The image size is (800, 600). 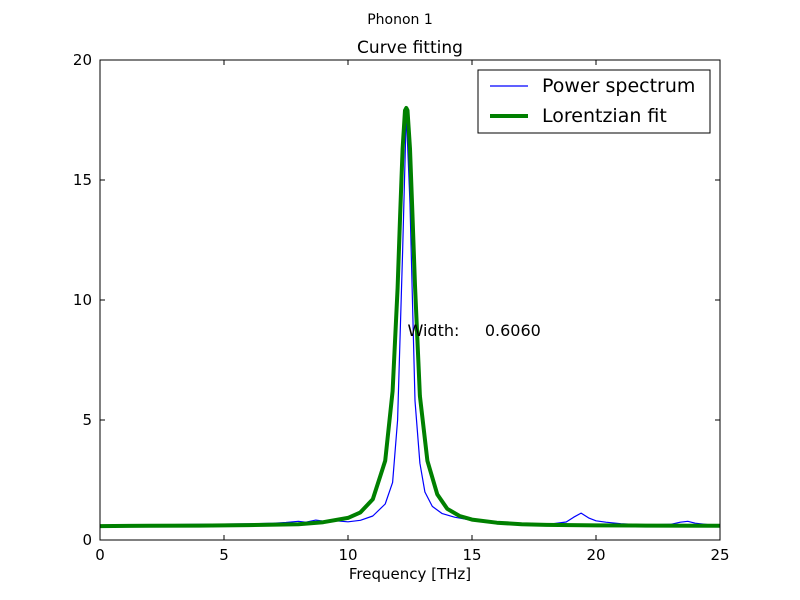 I want to click on width-annotation: Width: 0.6060, so click(x=474, y=330).